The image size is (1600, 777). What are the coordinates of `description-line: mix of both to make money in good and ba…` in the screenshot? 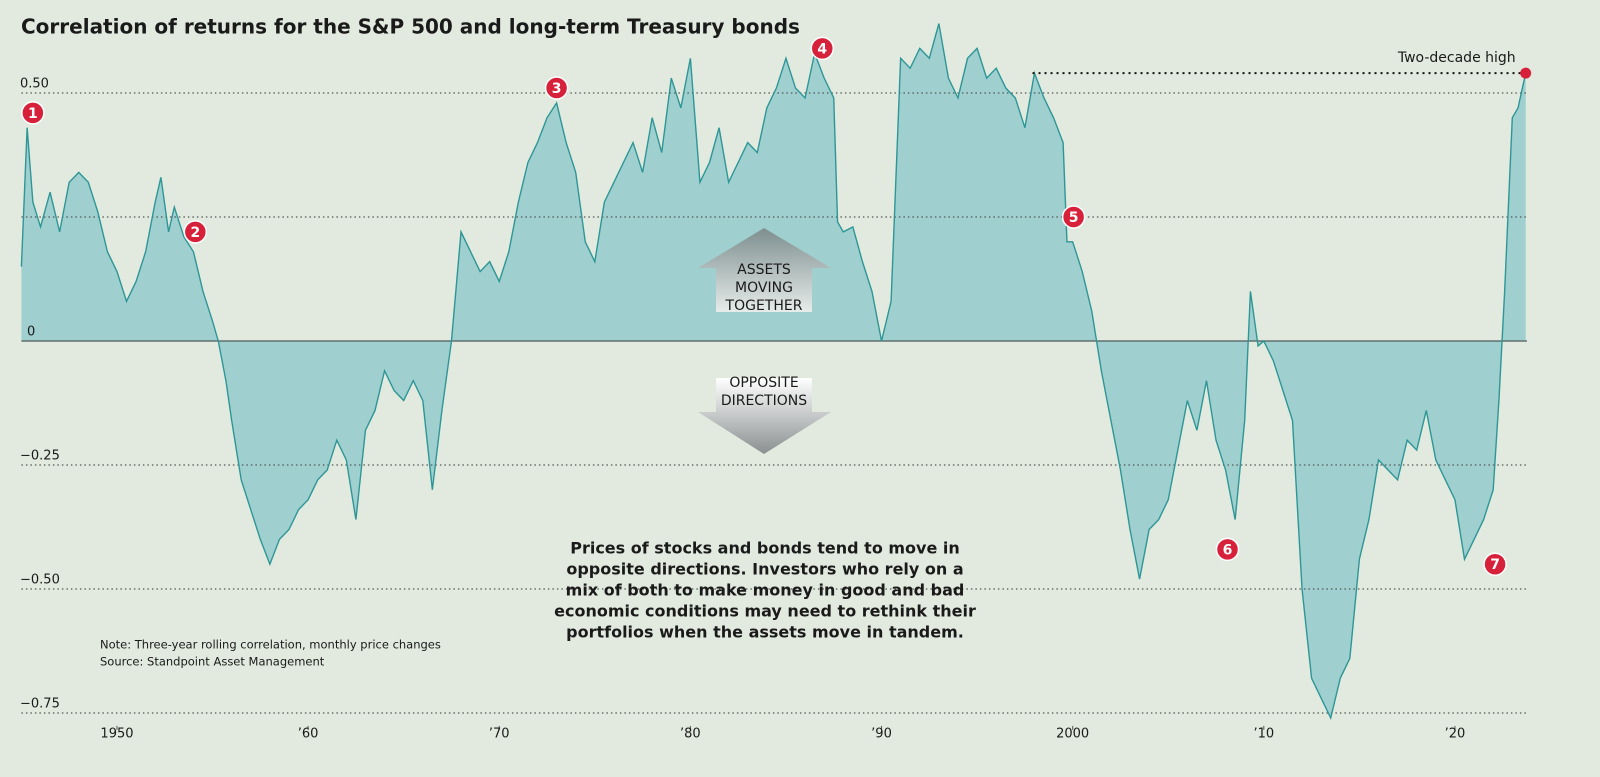 It's located at (765, 590).